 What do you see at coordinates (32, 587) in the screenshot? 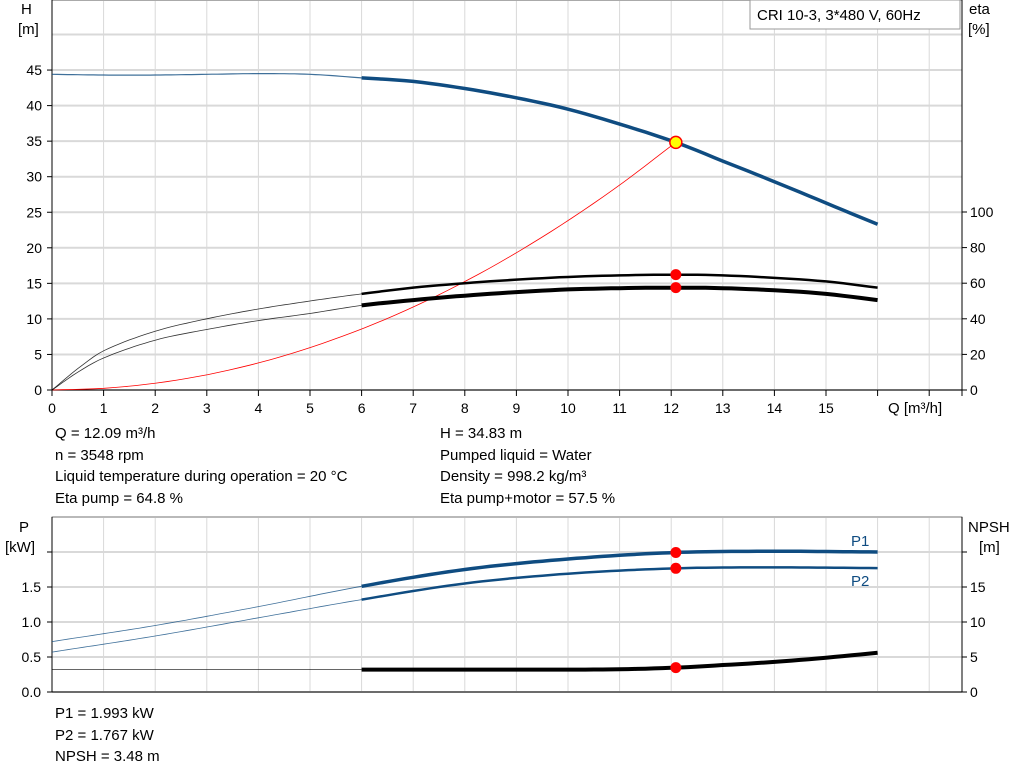
I see `p-tick-label: 1.5` at bounding box center [32, 587].